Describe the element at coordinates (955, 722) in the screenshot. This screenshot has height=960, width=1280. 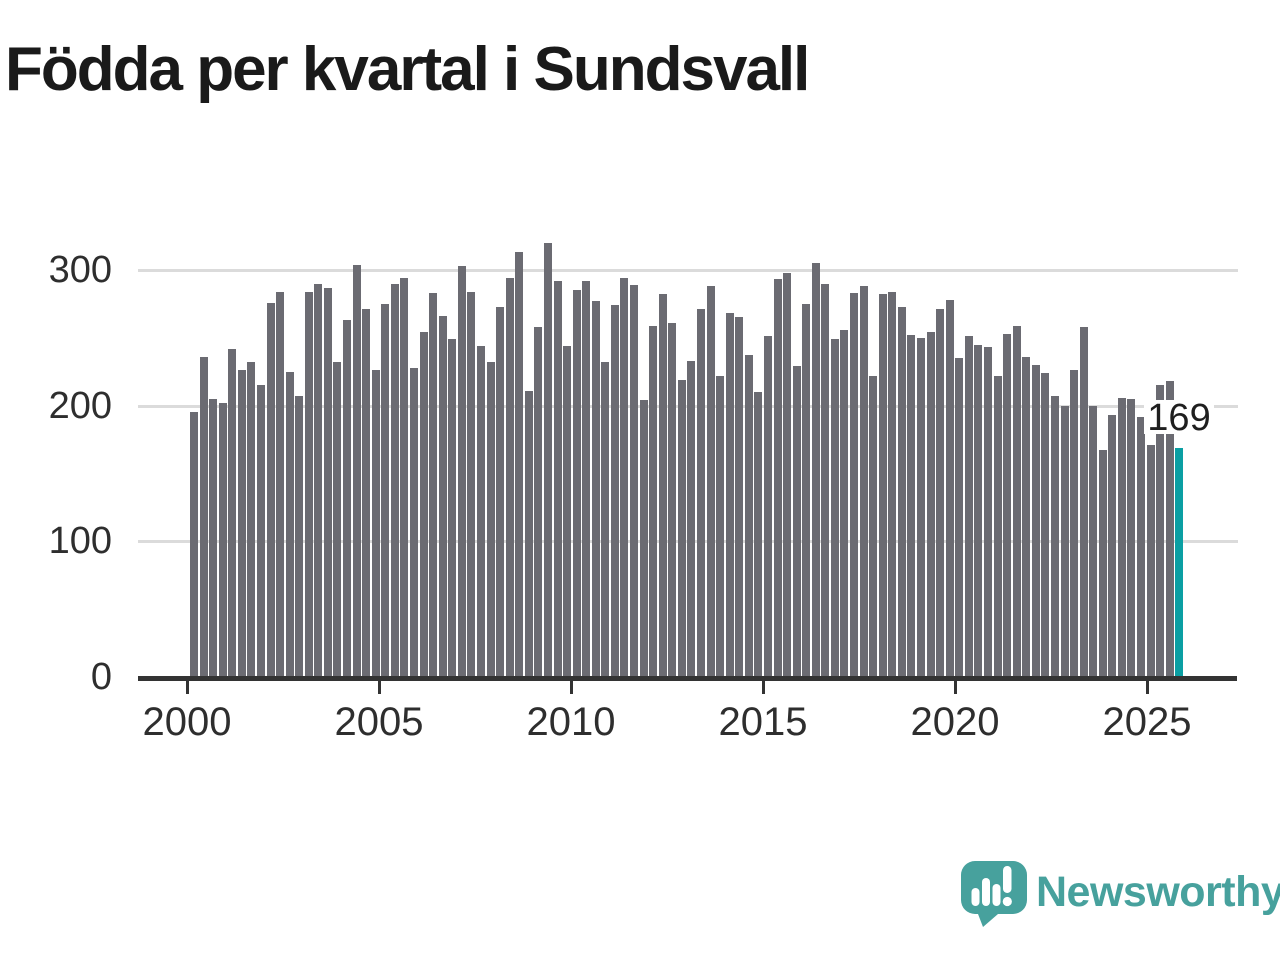
I see `x-axis-tick-label: 2020` at that location.